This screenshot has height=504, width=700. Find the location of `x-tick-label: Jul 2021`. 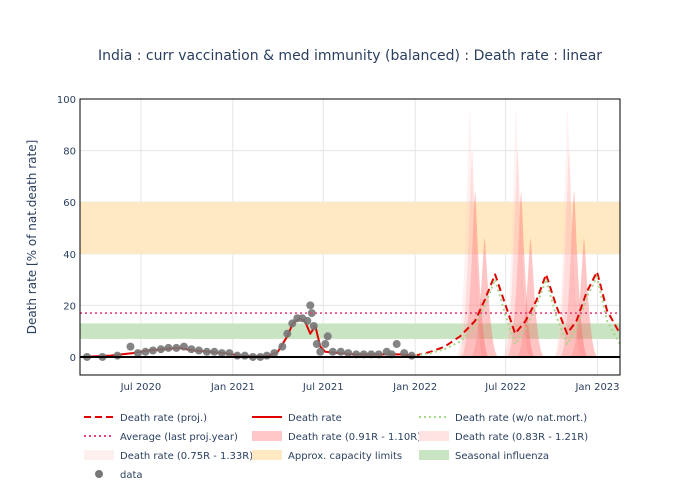

x-tick-label: Jul 2021 is located at coordinates (323, 387).